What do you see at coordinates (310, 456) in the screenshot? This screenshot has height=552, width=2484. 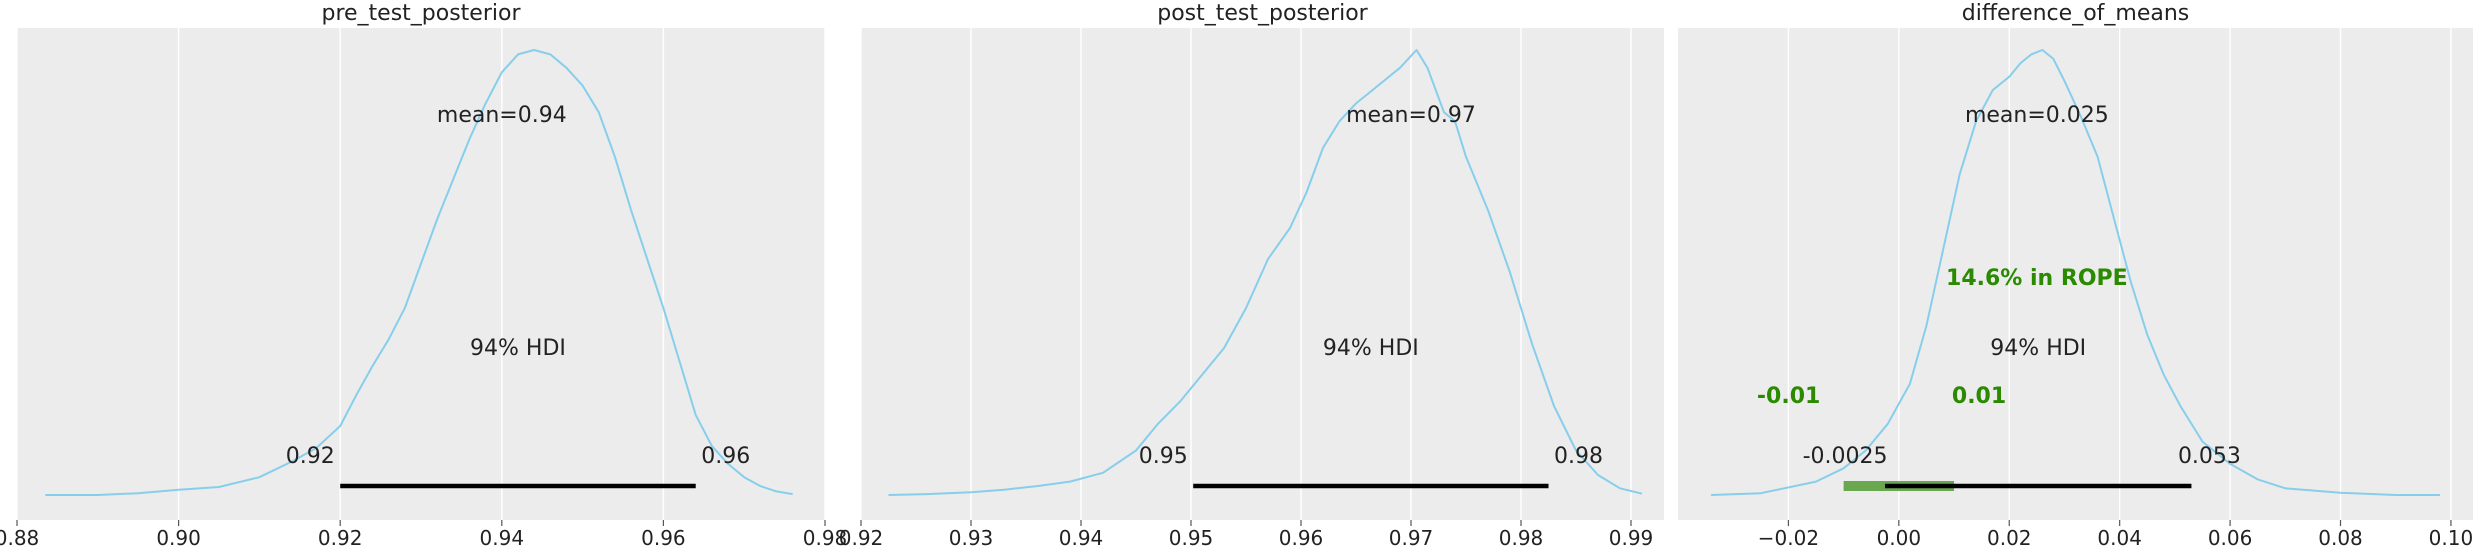 I see `hdi-low-label: 0.92` at bounding box center [310, 456].